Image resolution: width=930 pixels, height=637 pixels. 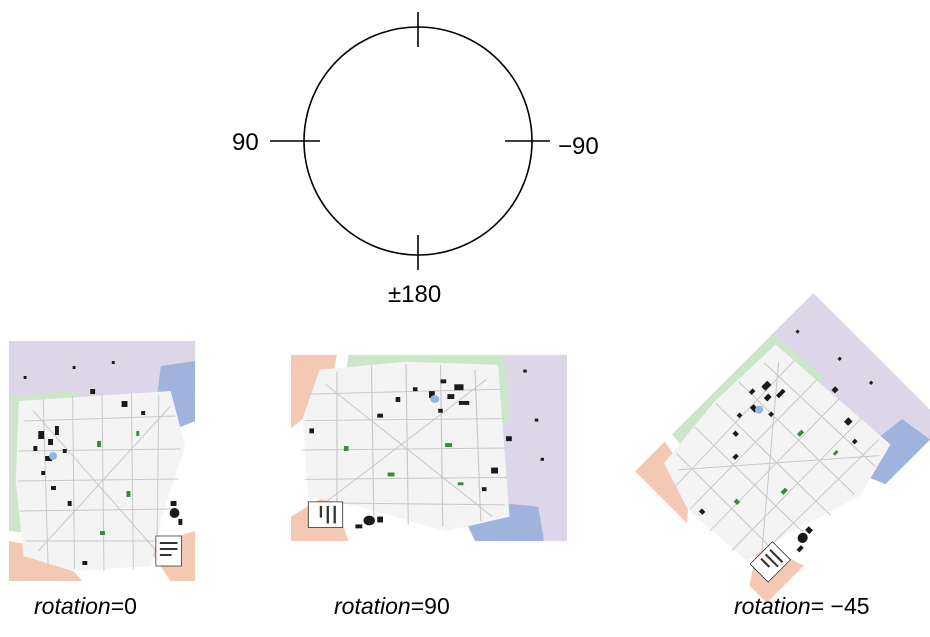 What do you see at coordinates (245, 142) in the screenshot?
I see `label-90: 90` at bounding box center [245, 142].